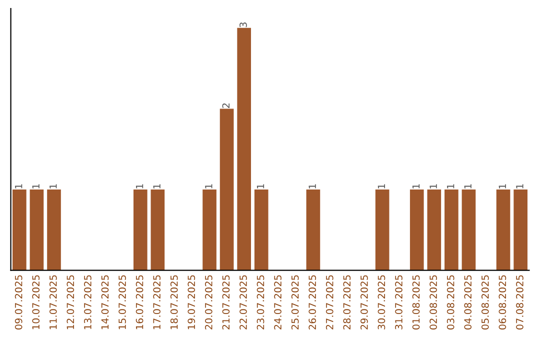 This screenshot has height=340, width=540. Describe the element at coordinates (70, 302) in the screenshot. I see `x-tick-label: 12.07.2025` at that location.